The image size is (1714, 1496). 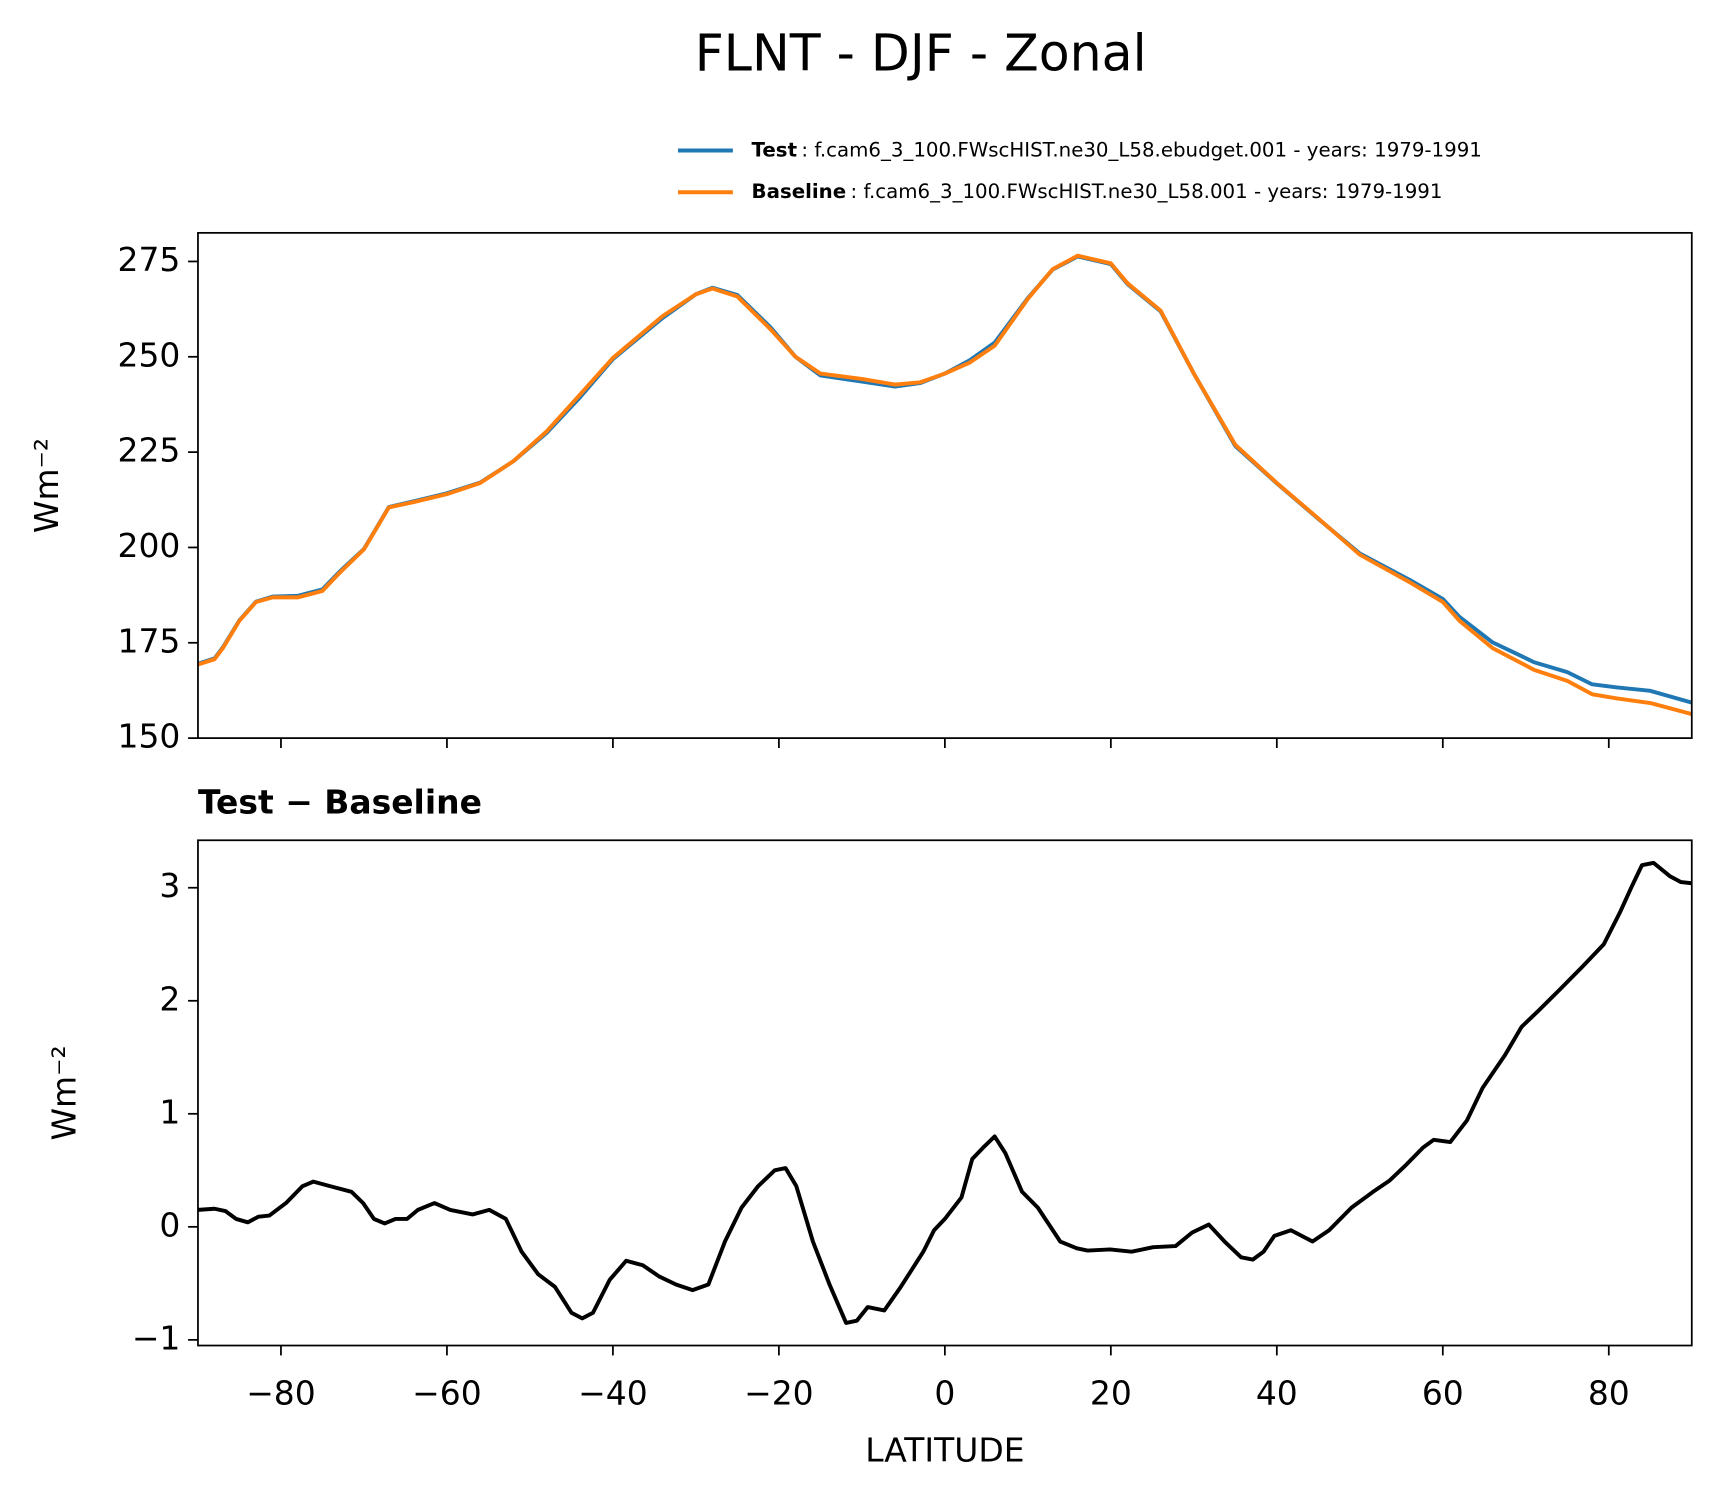 I want to click on y-tick-label: 1, so click(x=169, y=1111).